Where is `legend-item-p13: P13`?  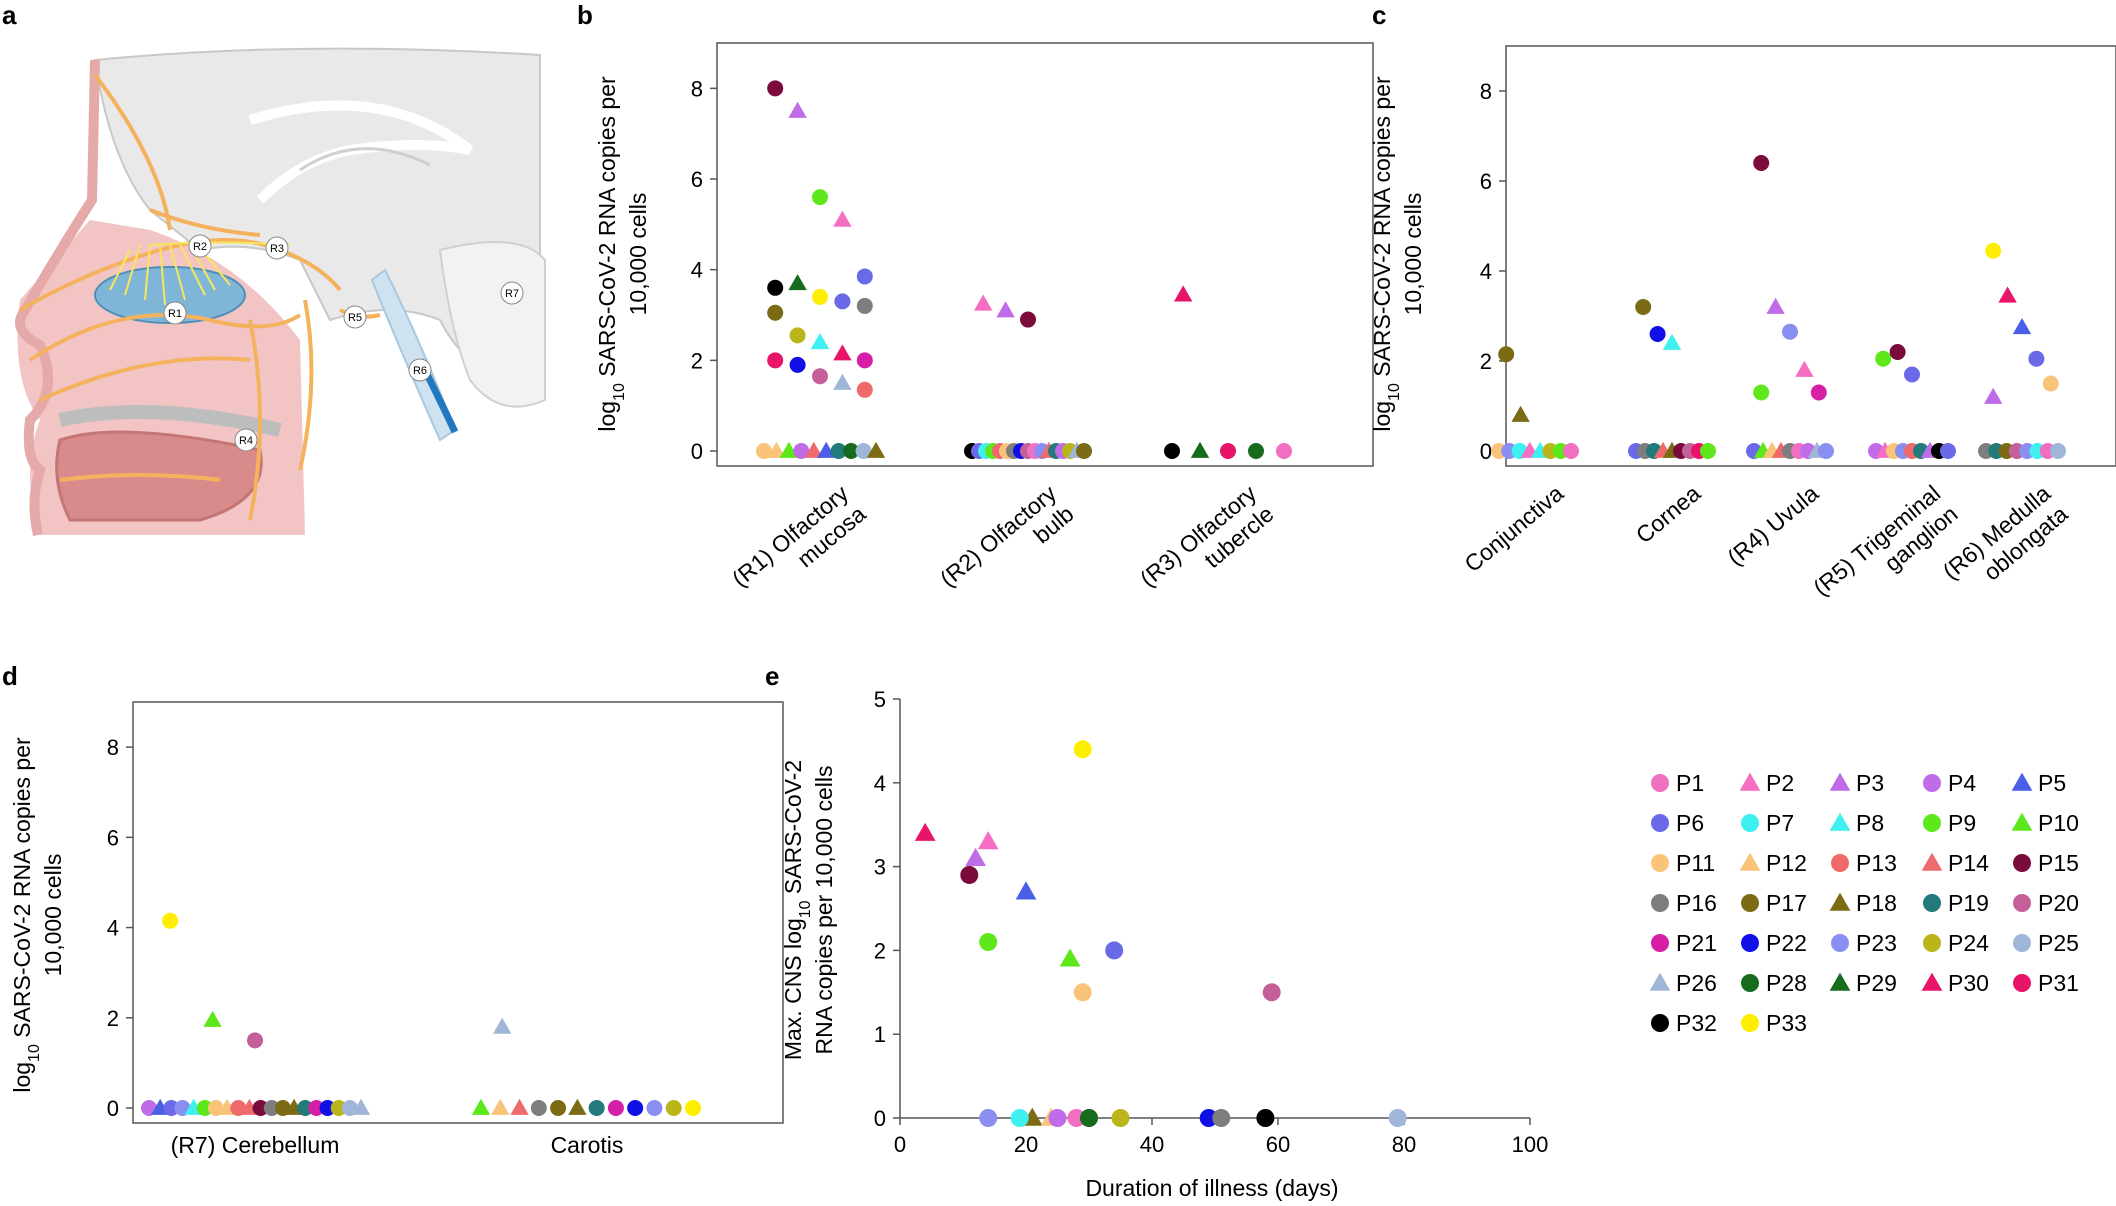
legend-item-p13: P13 is located at coordinates (1864, 863).